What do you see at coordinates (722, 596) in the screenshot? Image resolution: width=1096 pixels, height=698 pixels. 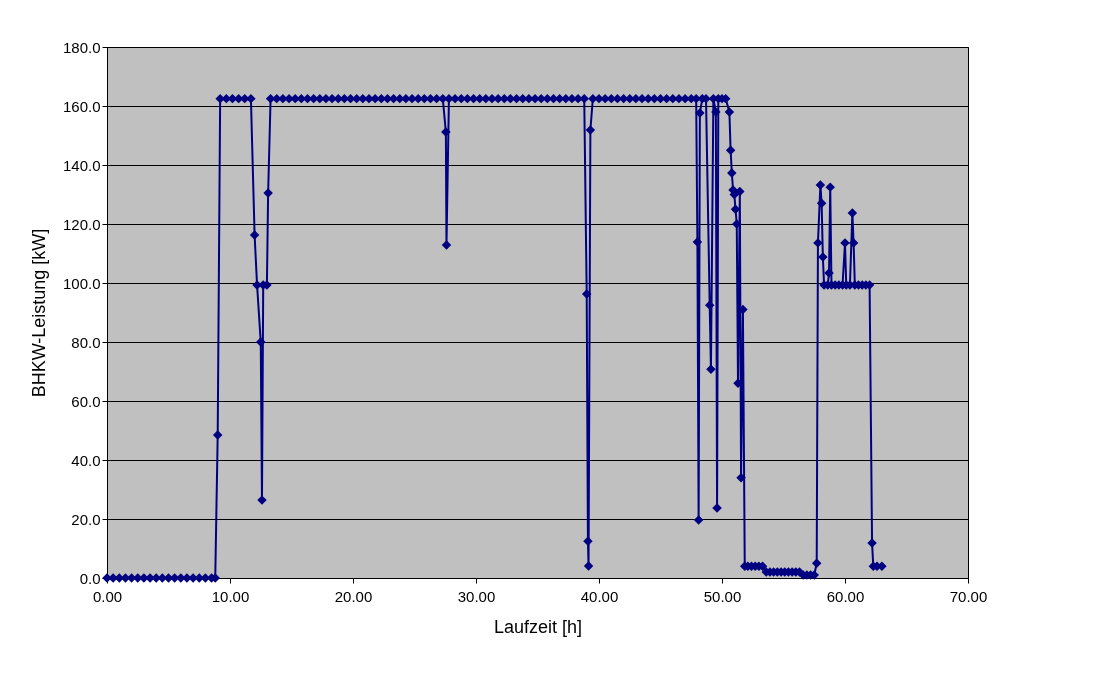 I see `x-tick-label: 50.00` at bounding box center [722, 596].